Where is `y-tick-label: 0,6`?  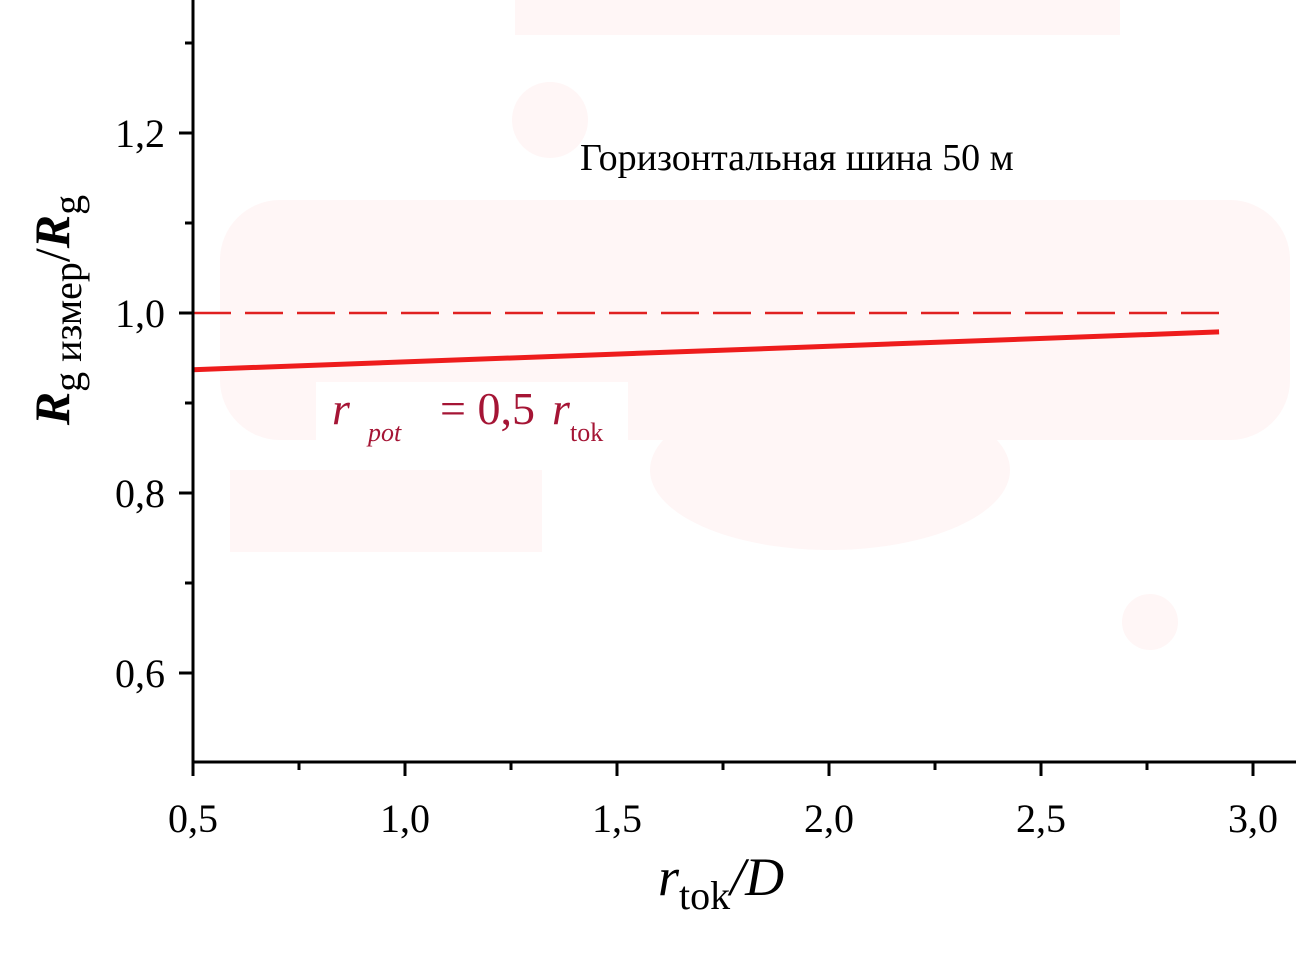 y-tick-label: 0,6 is located at coordinates (140, 673).